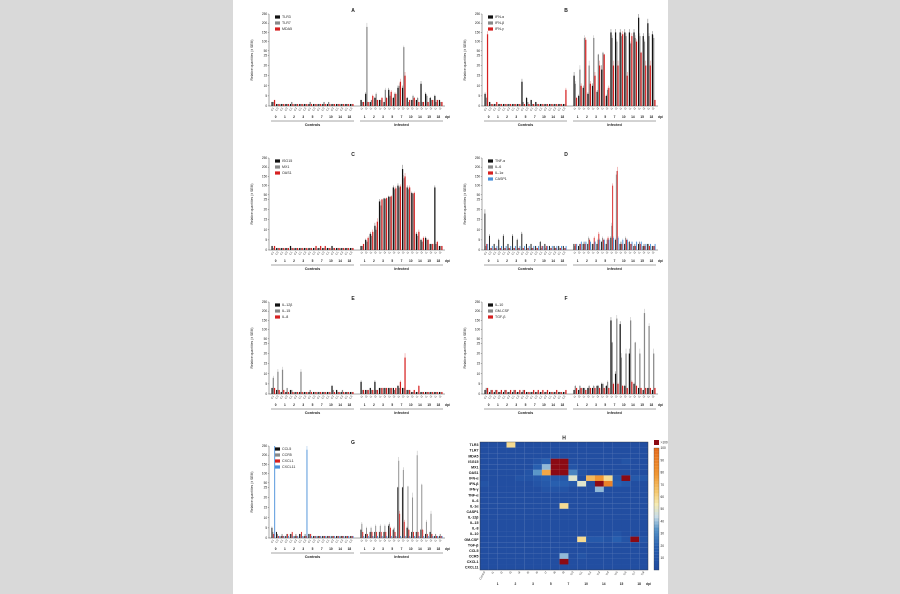 This screenshot has height=594, width=900. Describe the element at coordinates (252, 347) in the screenshot. I see `y-axis-label: Relative quantities (± SEM)` at that location.